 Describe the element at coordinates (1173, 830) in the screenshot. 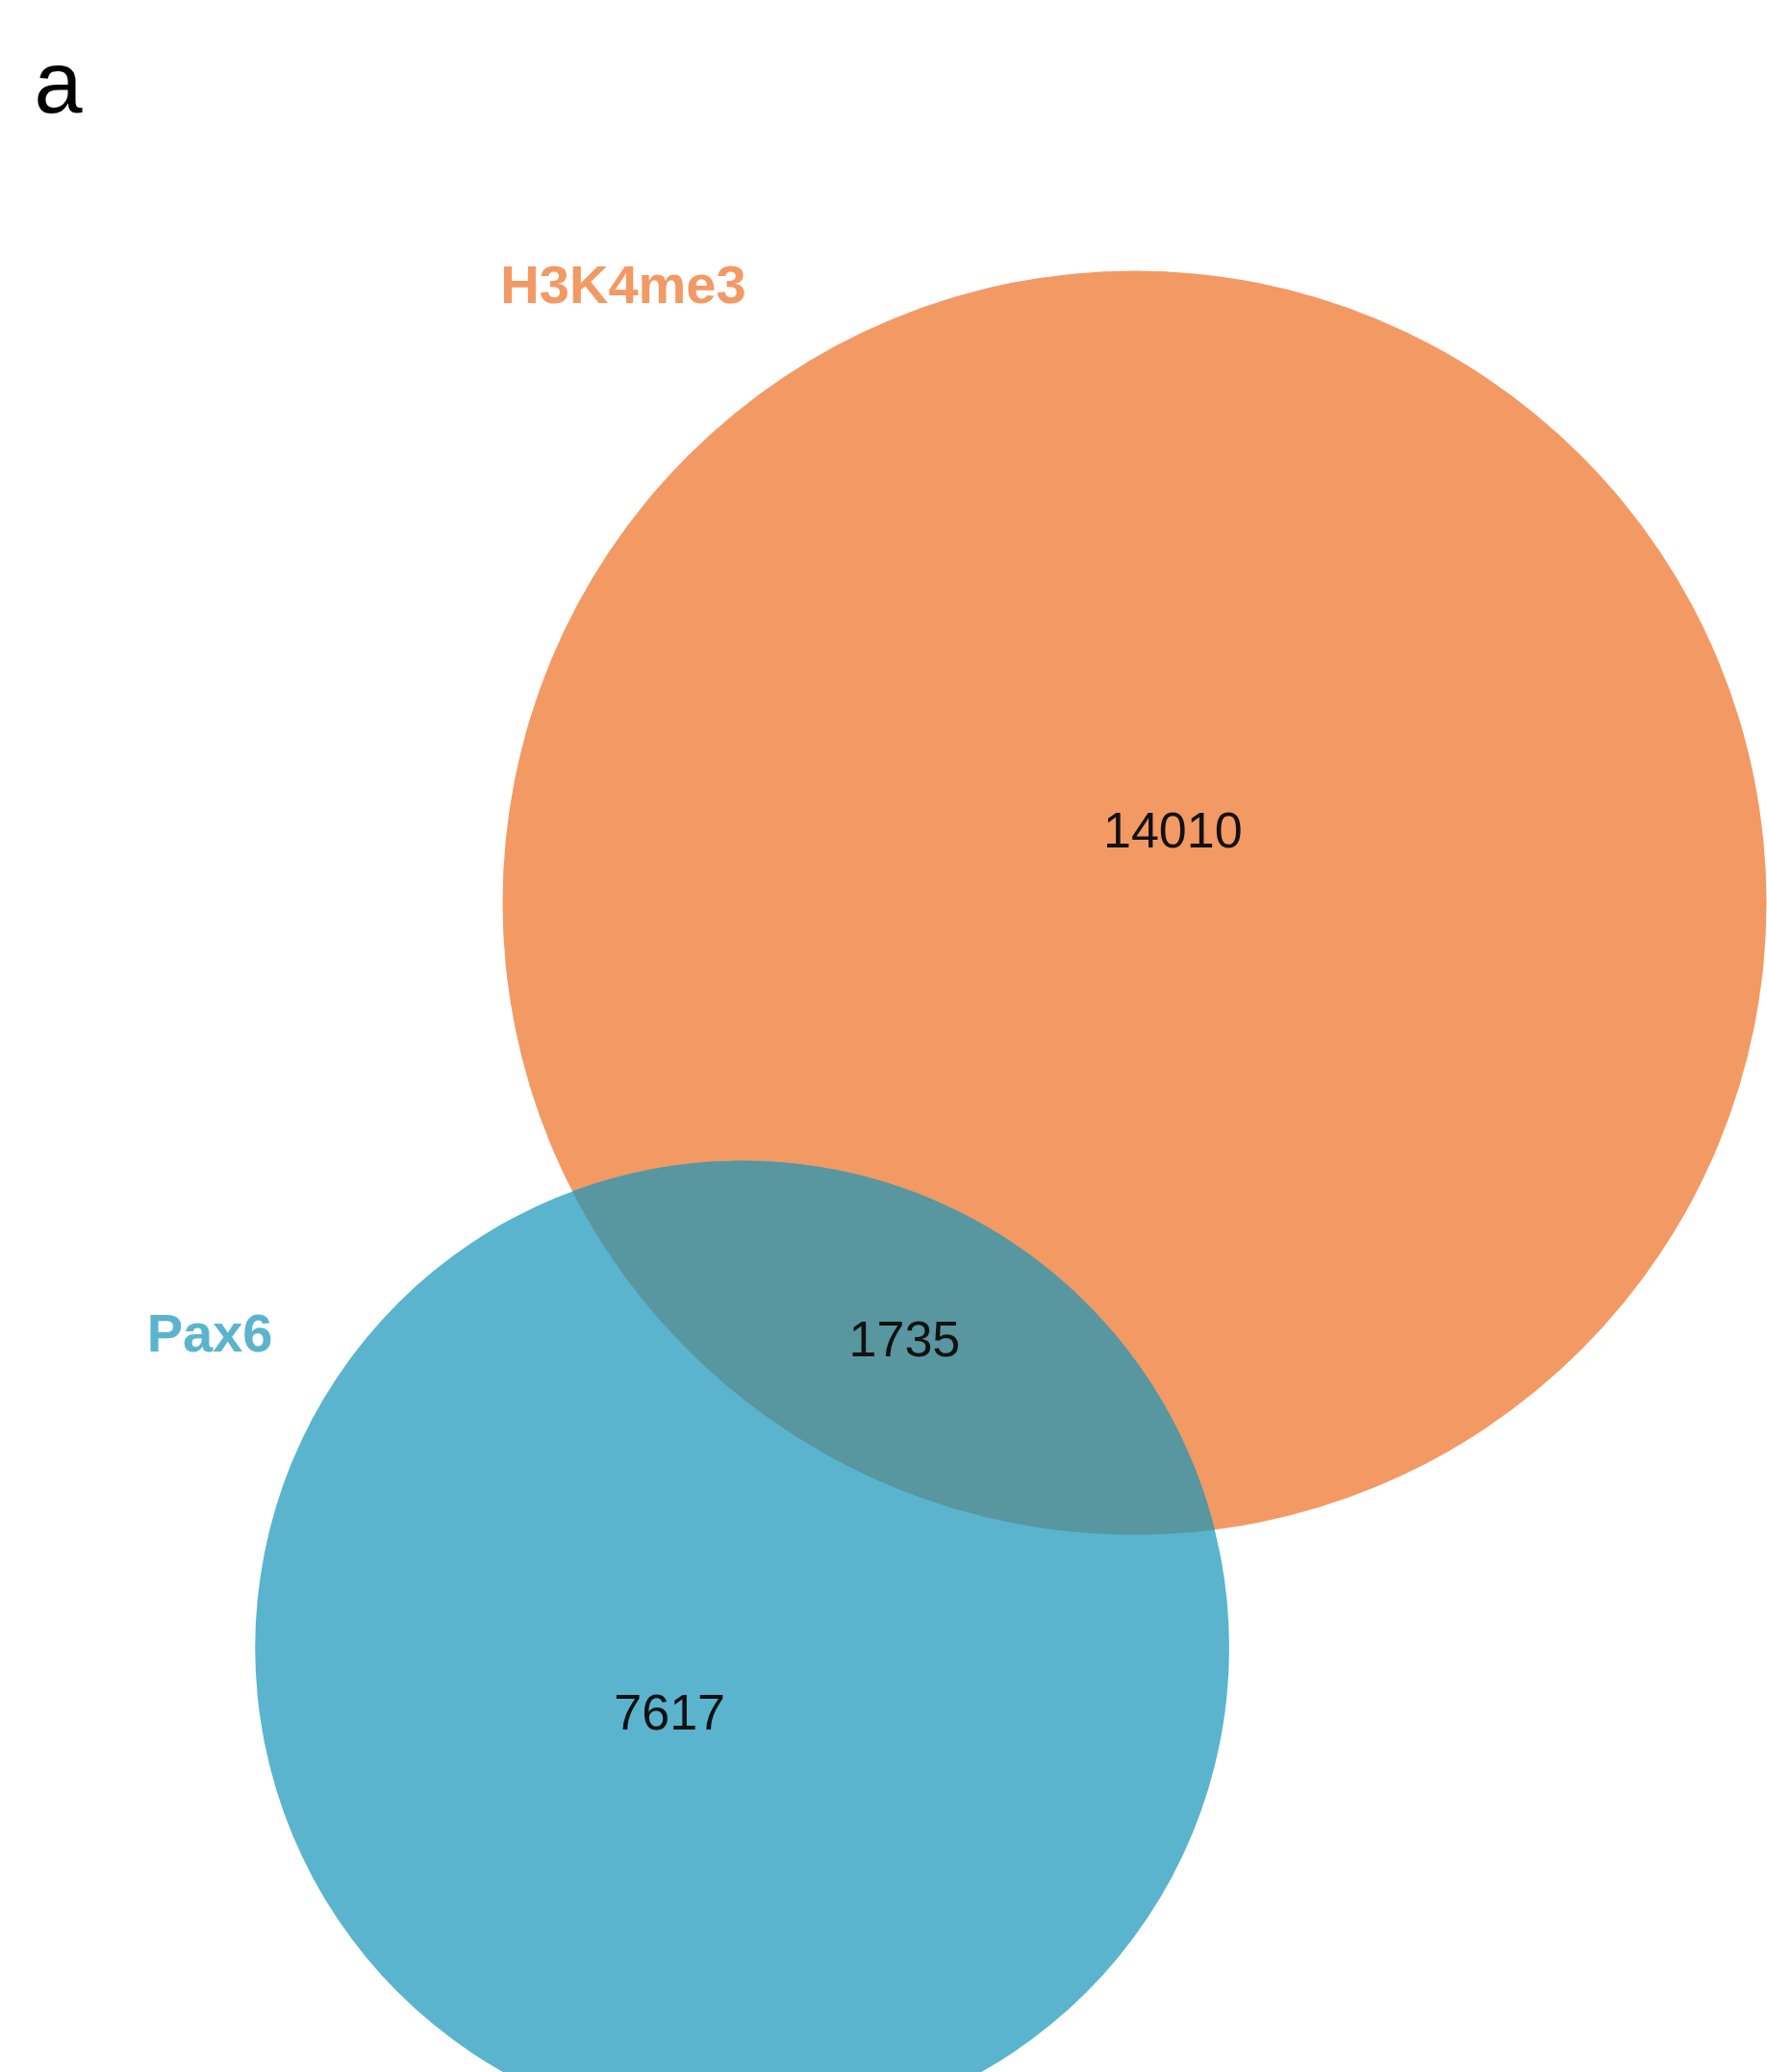

I see `data-label: 14010` at that location.